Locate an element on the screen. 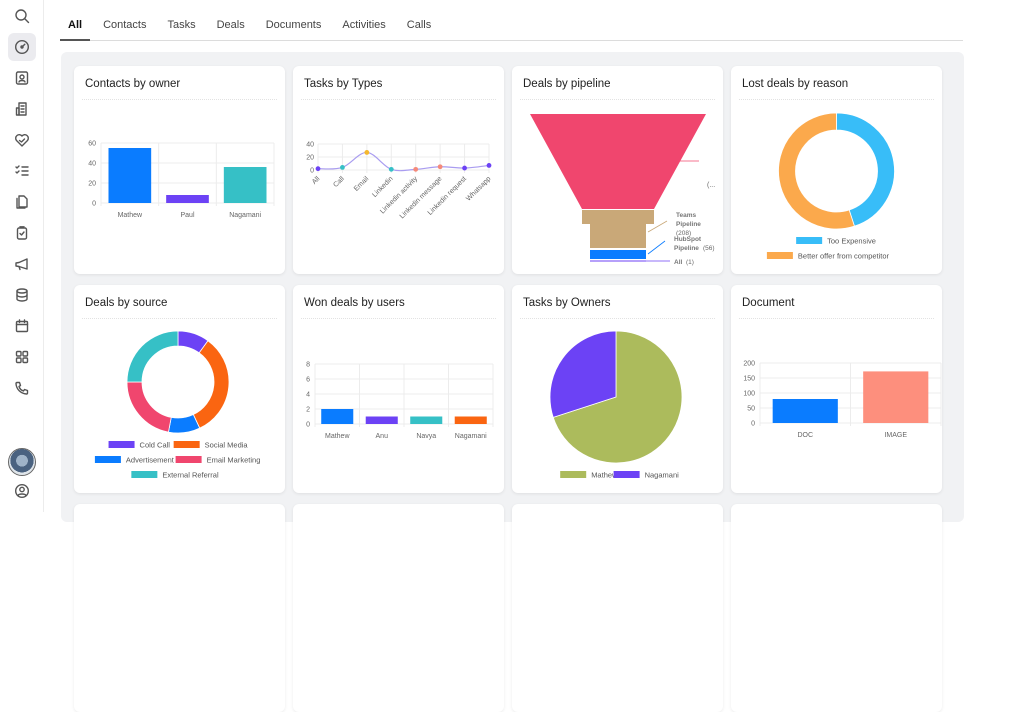  search-icon is located at coordinates (22, 16).